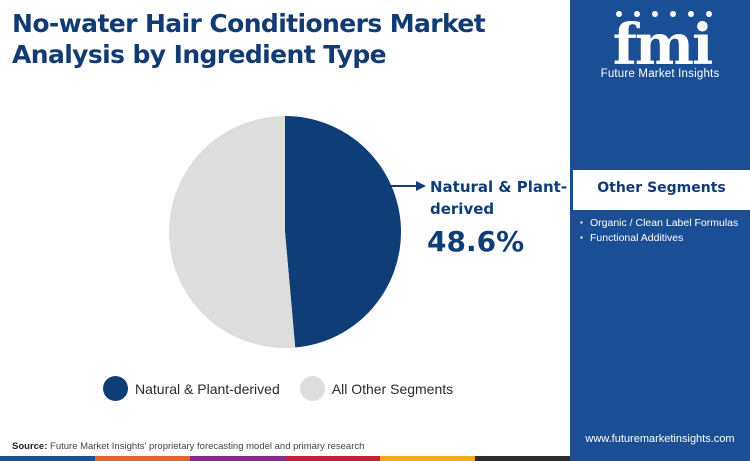 The width and height of the screenshot is (750, 461). Describe the element at coordinates (232, 232) in the screenshot. I see `pie-slice-other` at that location.